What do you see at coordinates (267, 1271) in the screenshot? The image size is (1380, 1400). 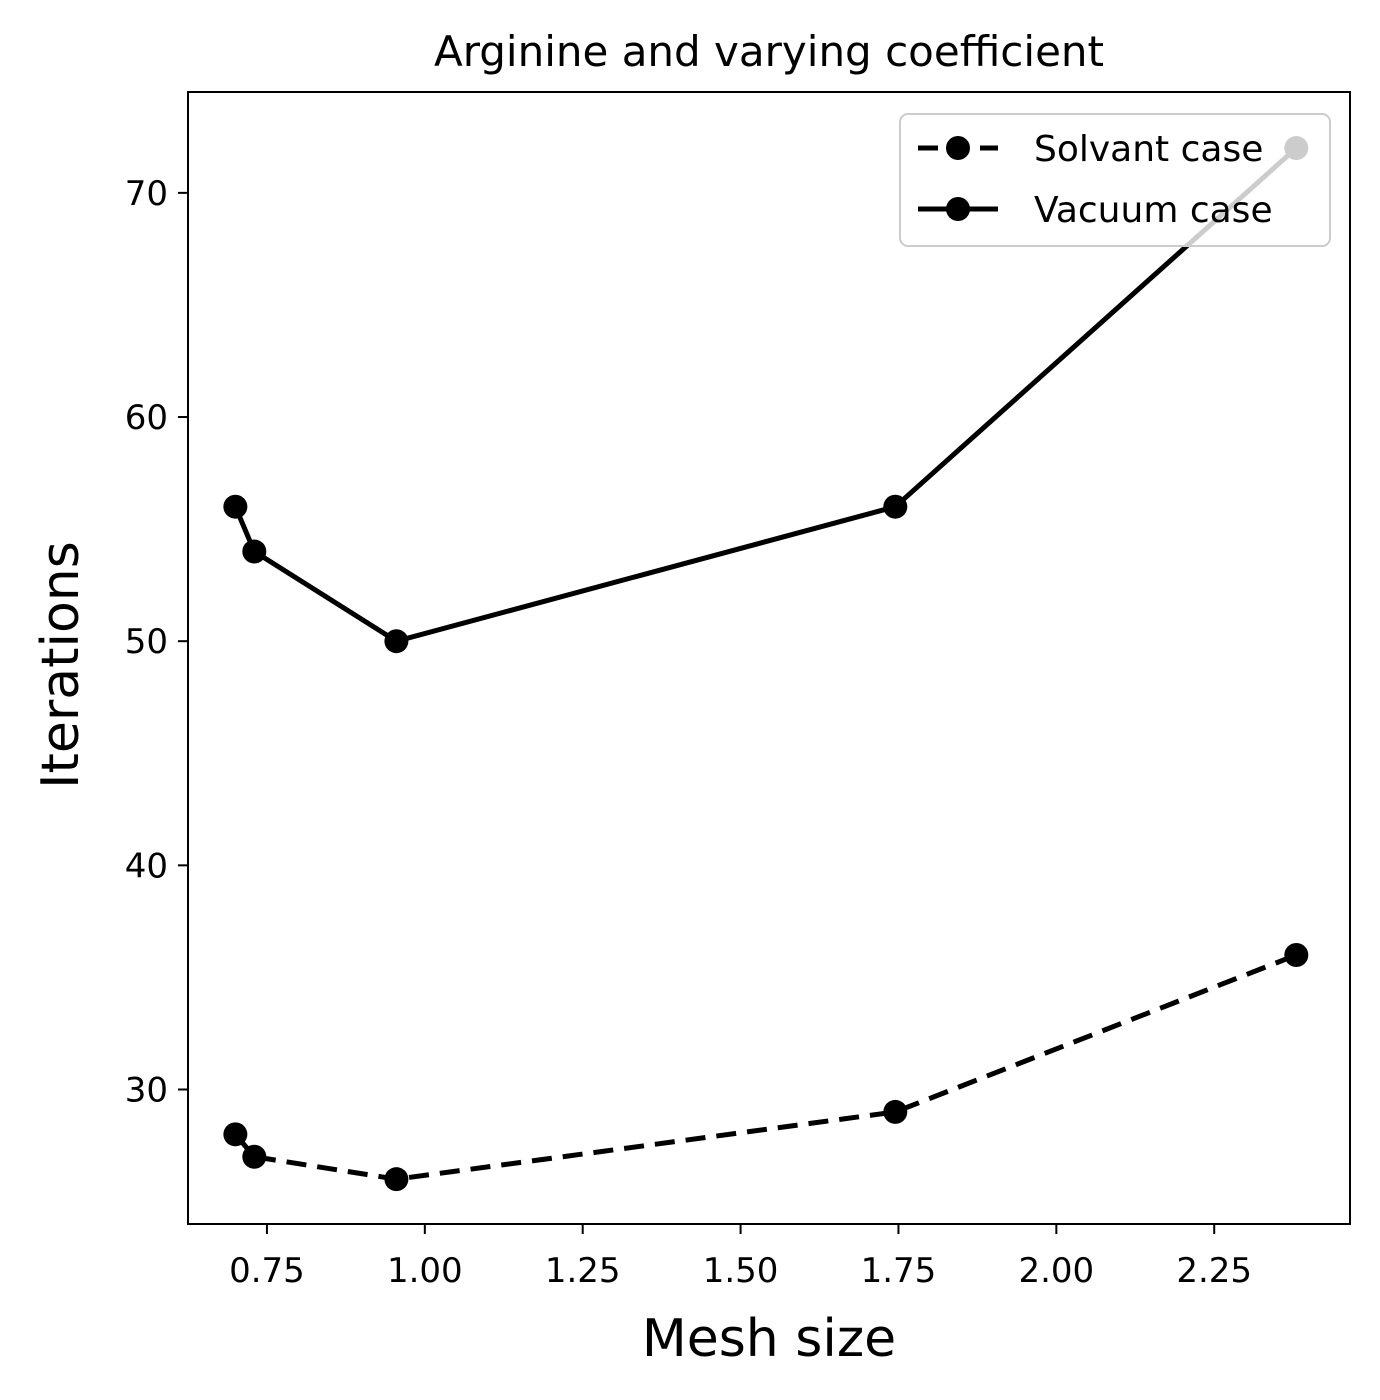 I see `x-tick-label: 0.75` at bounding box center [267, 1271].